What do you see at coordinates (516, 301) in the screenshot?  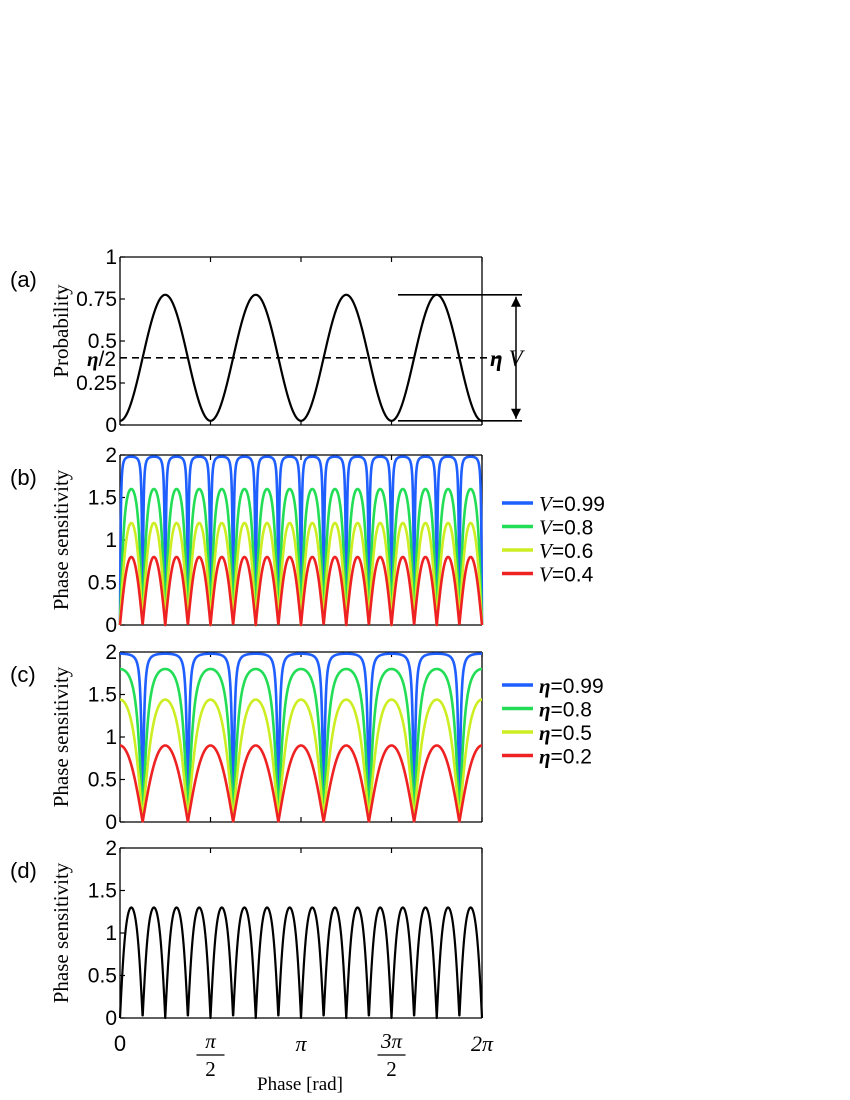 I see `visibility-arrow-head-up` at bounding box center [516, 301].